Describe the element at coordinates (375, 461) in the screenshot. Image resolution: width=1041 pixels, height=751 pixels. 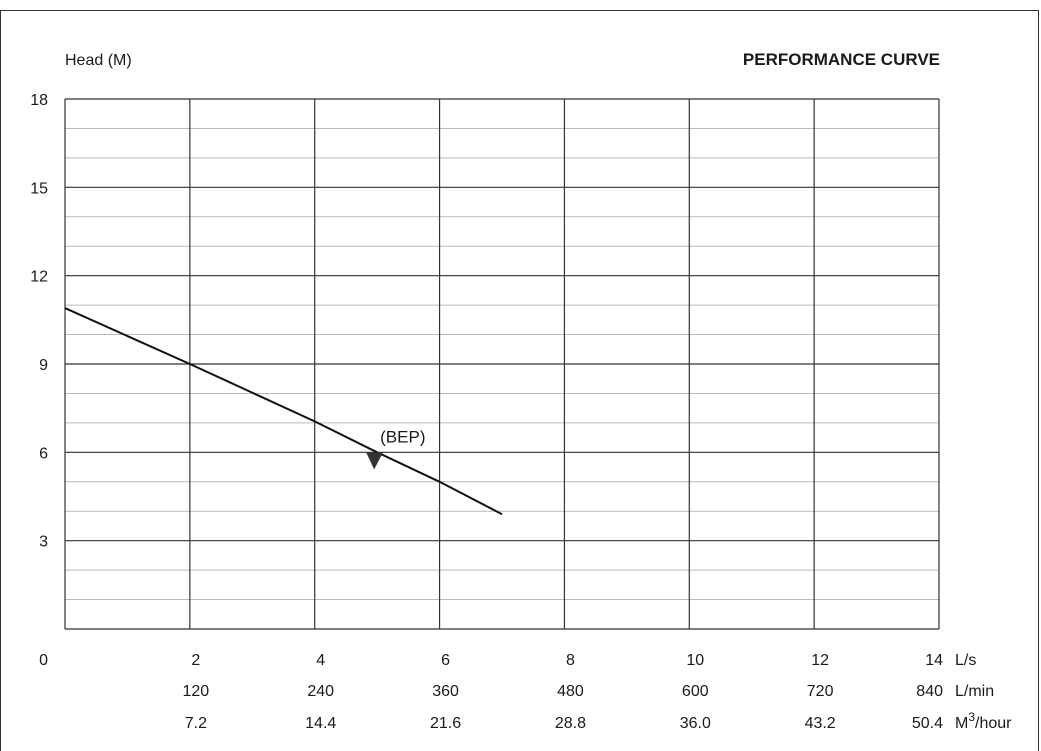
I see `bep-marker-icon` at that location.